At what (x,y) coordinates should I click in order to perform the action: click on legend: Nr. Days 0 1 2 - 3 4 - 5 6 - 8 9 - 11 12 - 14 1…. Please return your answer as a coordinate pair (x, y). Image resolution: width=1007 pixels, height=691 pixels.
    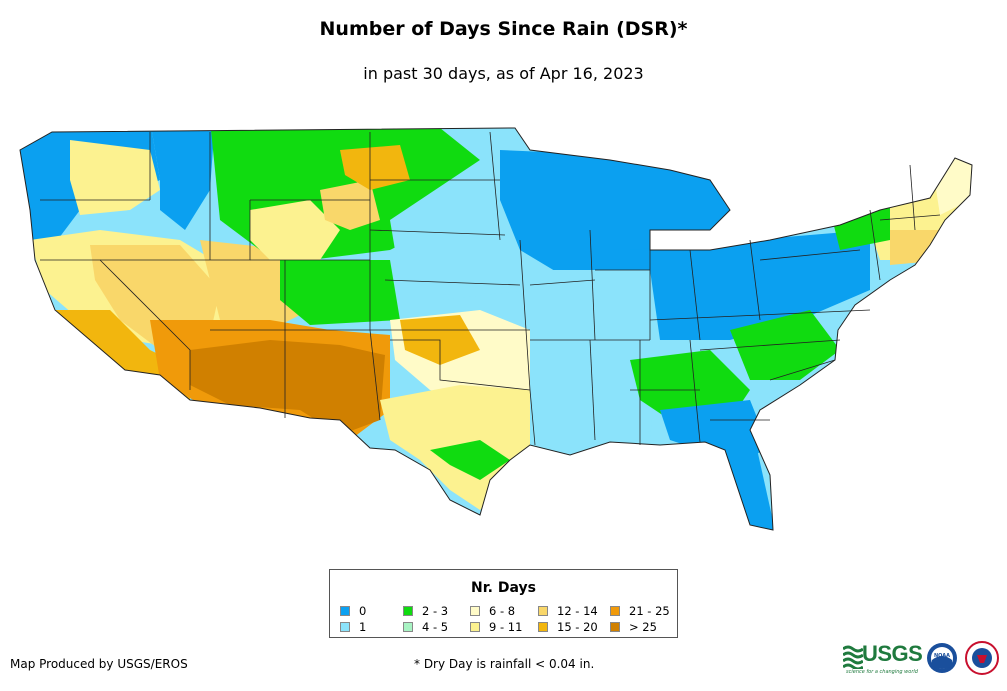
    Looking at the image, I should click on (503, 603).